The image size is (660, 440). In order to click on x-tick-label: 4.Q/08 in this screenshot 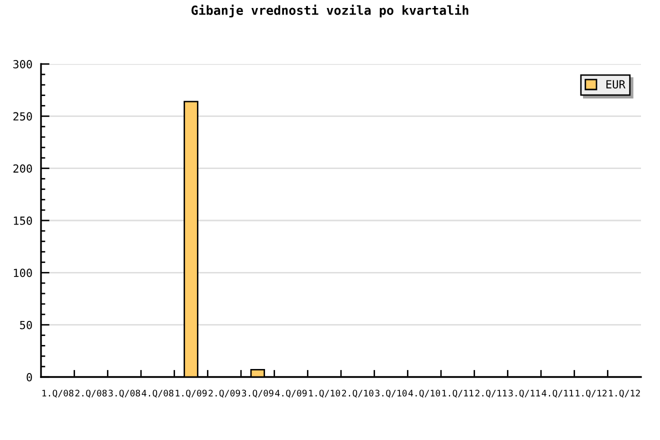, I will do `click(158, 394)`.